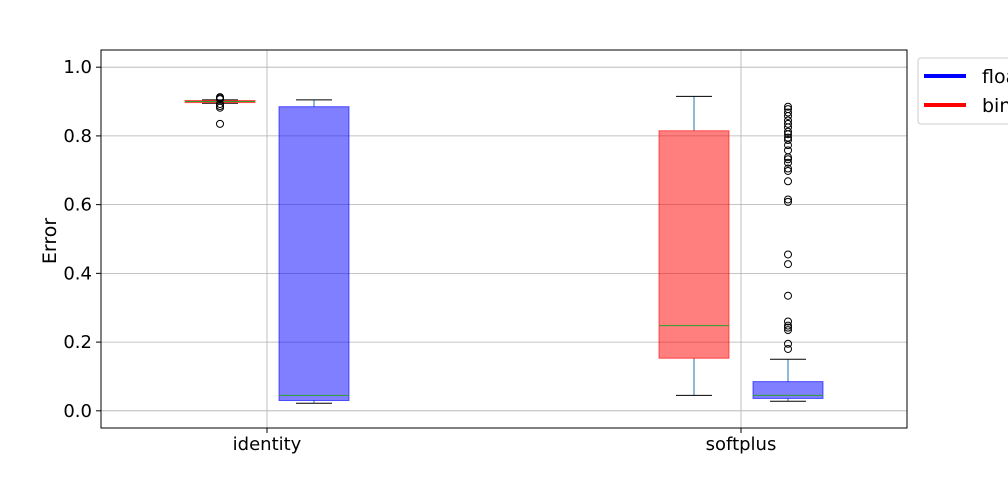 The width and height of the screenshot is (1008, 504). What do you see at coordinates (962, 91) in the screenshot?
I see `legend: float binary` at bounding box center [962, 91].